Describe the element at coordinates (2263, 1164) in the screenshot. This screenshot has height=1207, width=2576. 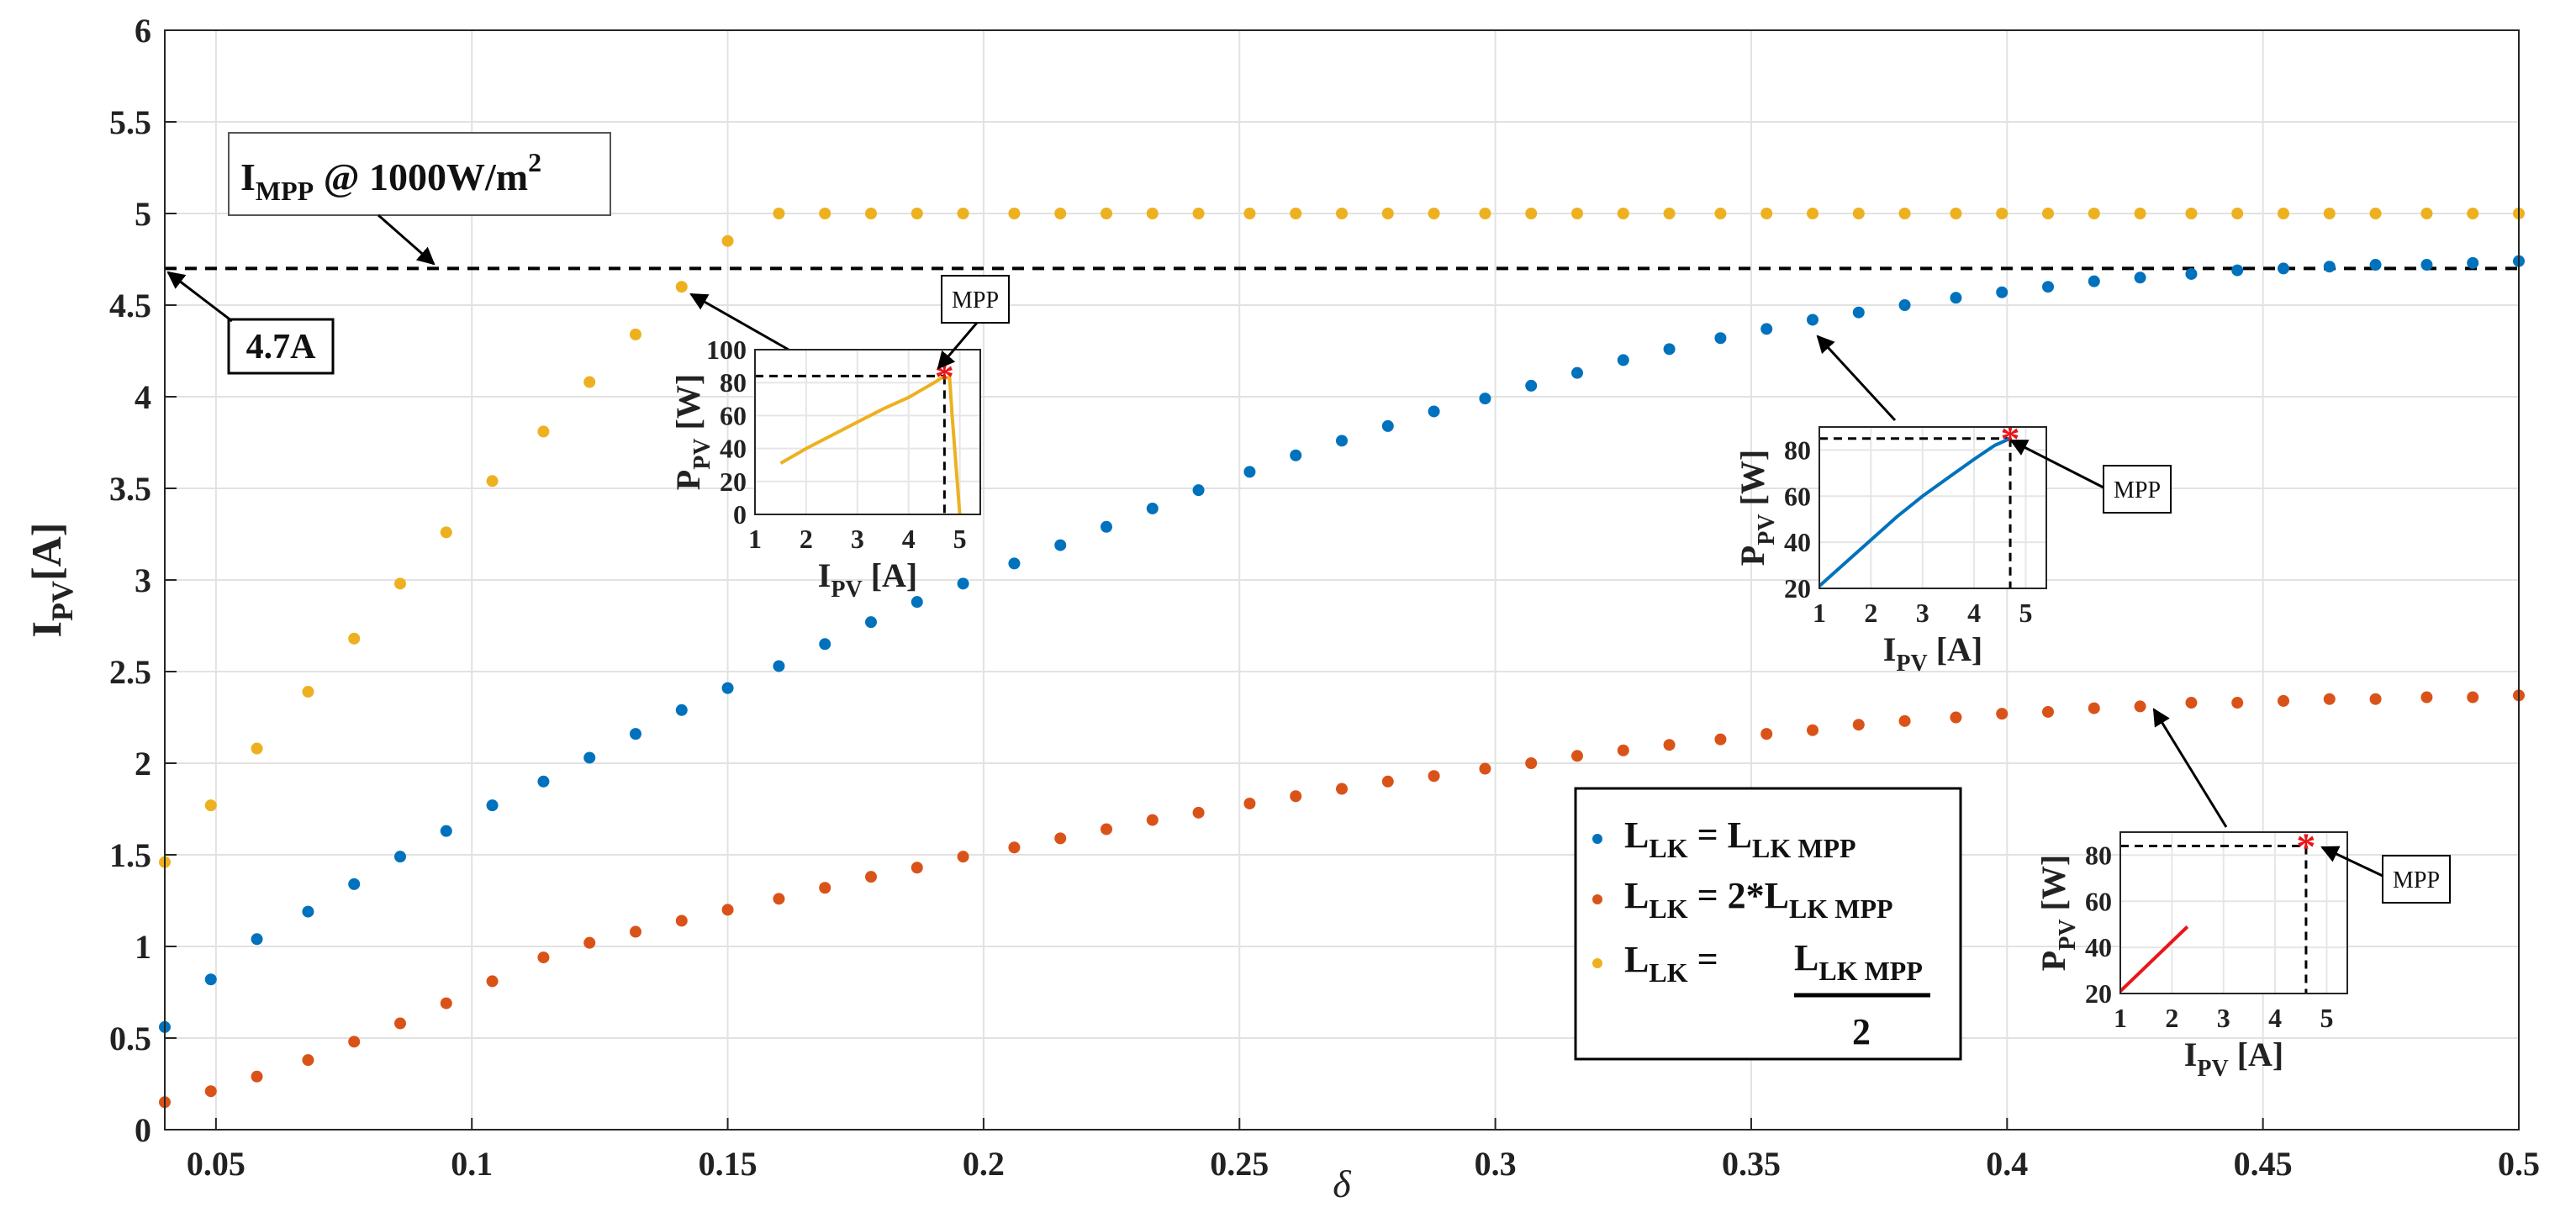
I see `x-tick-label: 0.45` at that location.